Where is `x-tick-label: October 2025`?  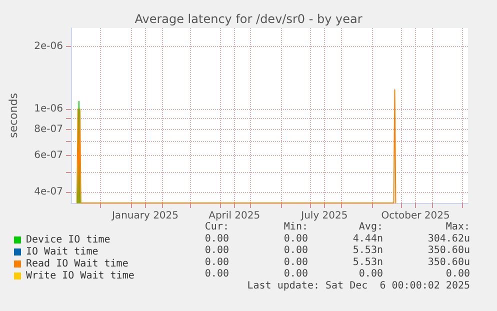 x-tick-label: October 2025 is located at coordinates (415, 216).